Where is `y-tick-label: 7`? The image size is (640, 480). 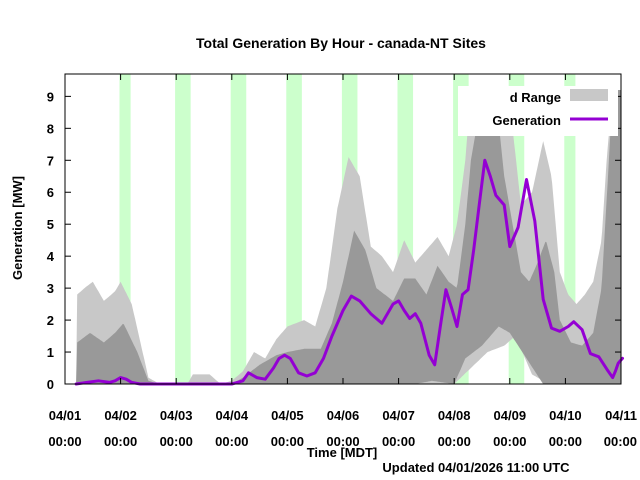
y-tick-label: 7 is located at coordinates (50, 160).